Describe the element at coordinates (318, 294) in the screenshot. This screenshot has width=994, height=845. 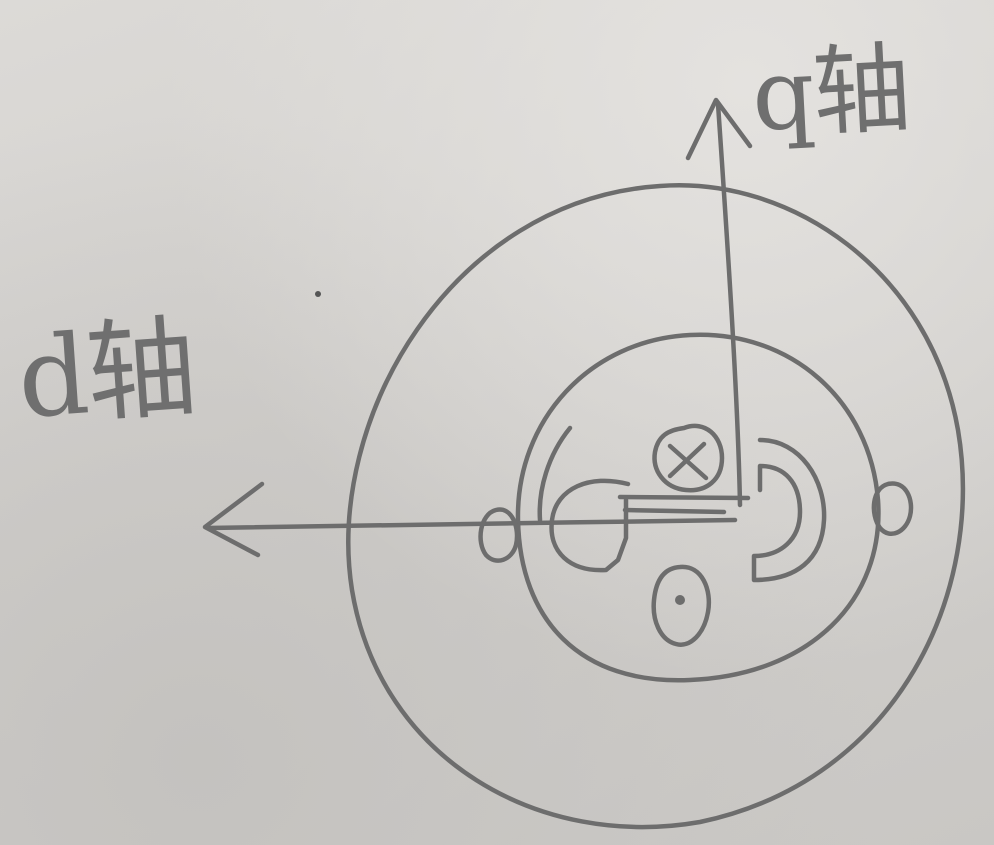
I see `stray-mark` at that location.